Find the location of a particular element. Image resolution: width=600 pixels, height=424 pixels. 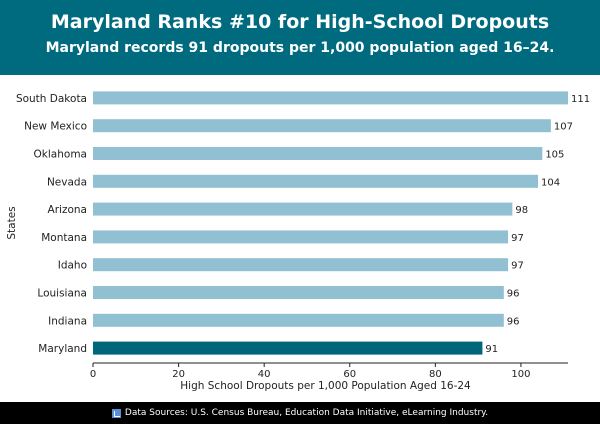

value-label-oklahoma: 105 is located at coordinates (554, 155).